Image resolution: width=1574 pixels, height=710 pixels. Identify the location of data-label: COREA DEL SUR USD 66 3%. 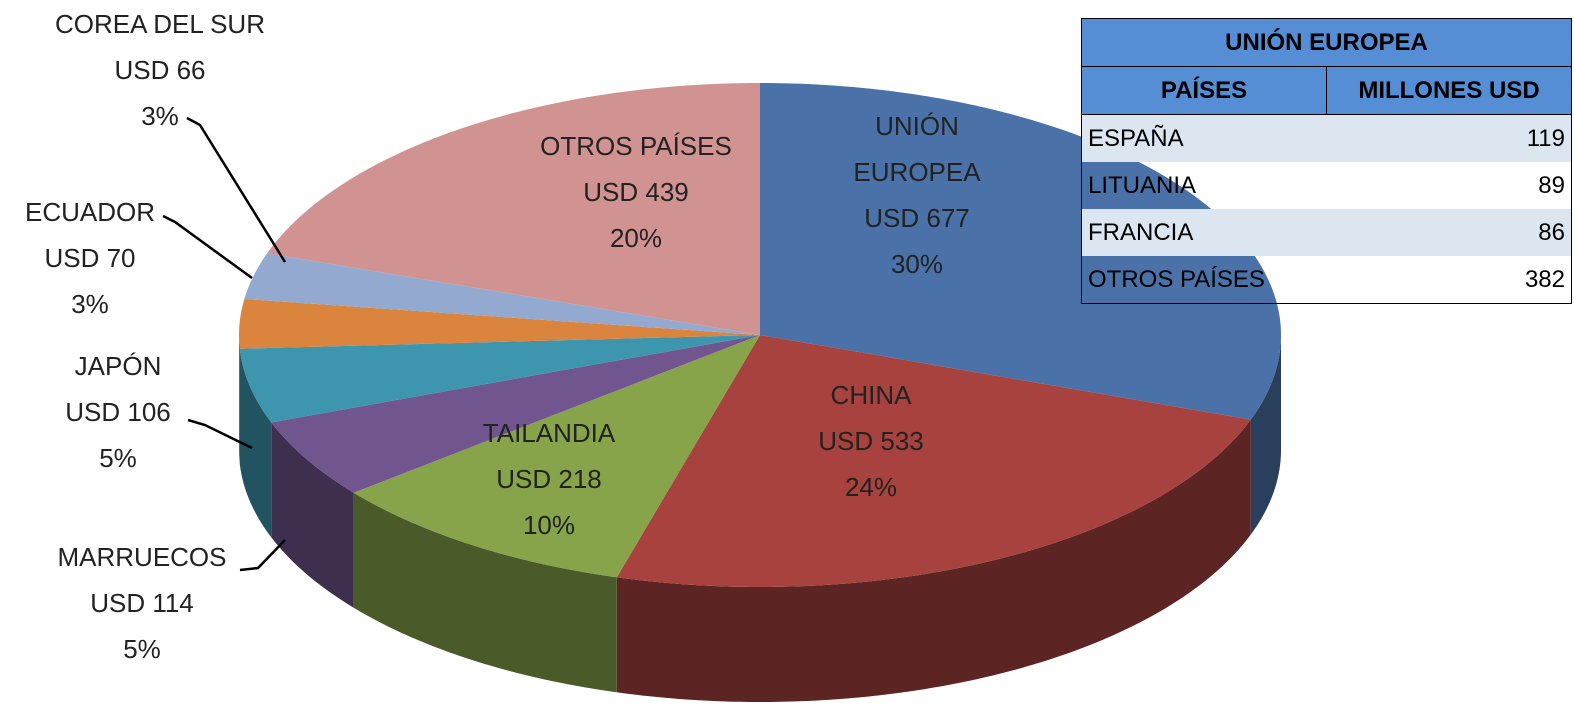
(160, 70).